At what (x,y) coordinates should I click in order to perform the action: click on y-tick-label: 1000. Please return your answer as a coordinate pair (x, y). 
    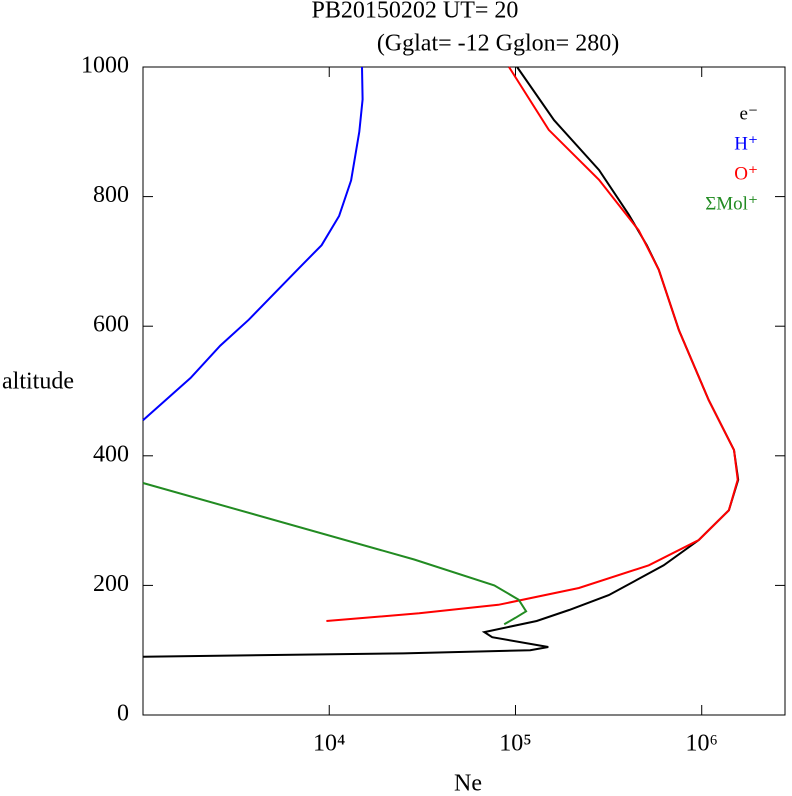
    Looking at the image, I should click on (105, 66).